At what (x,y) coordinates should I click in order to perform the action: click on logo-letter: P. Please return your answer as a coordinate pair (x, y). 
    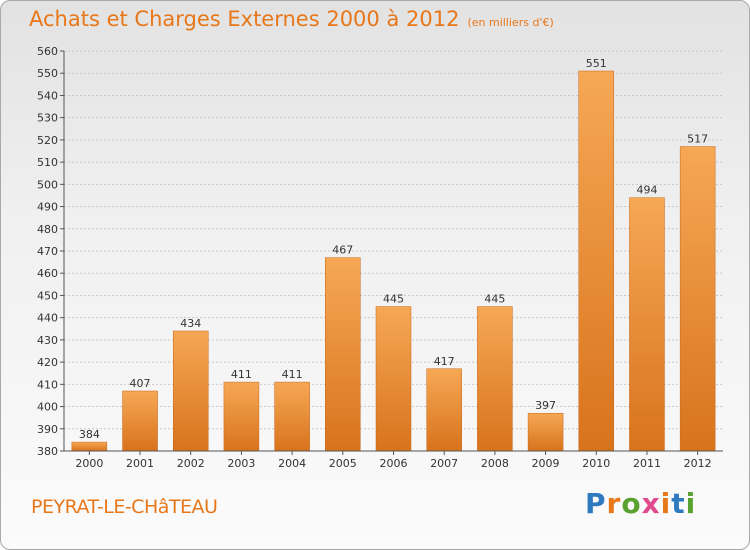
    Looking at the image, I should click on (596, 503).